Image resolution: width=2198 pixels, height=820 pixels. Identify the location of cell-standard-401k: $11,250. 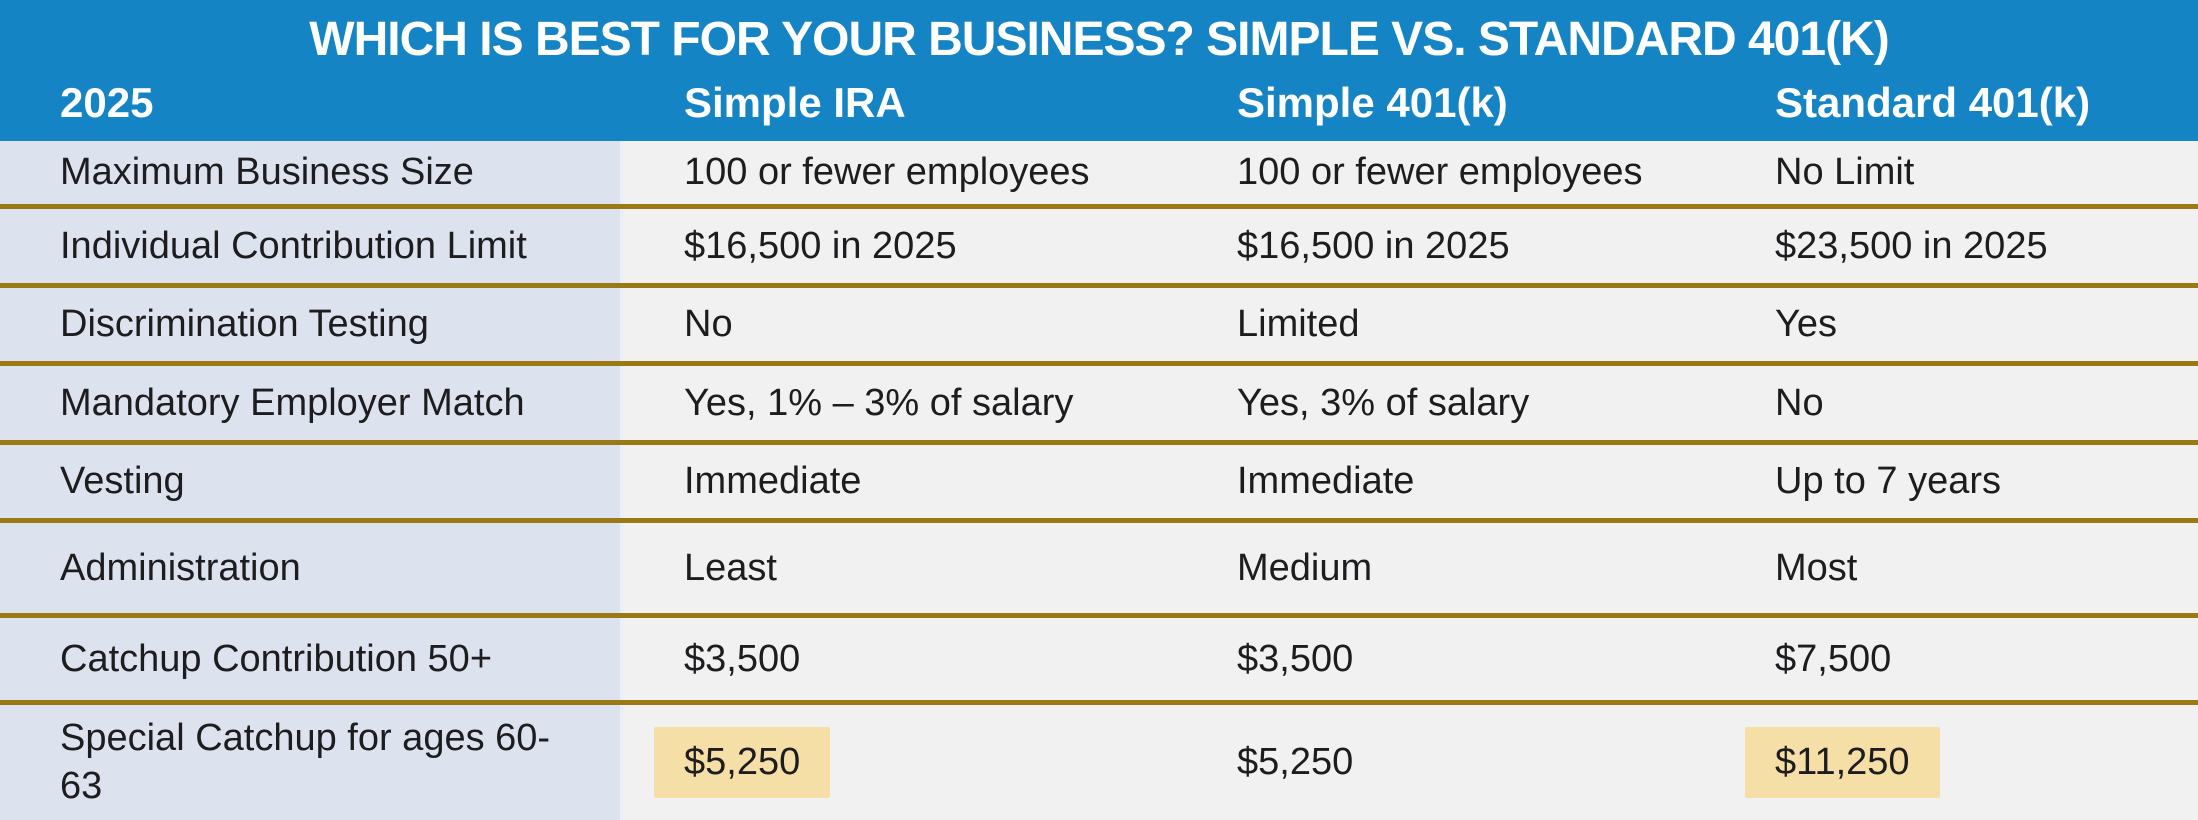
(1956, 762).